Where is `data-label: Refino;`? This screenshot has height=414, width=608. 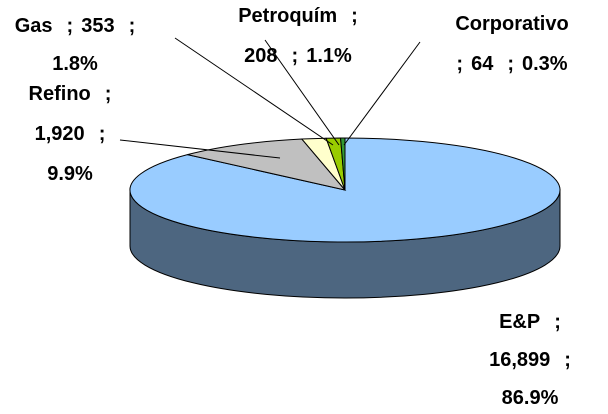 data-label: Refino; is located at coordinates (70, 94).